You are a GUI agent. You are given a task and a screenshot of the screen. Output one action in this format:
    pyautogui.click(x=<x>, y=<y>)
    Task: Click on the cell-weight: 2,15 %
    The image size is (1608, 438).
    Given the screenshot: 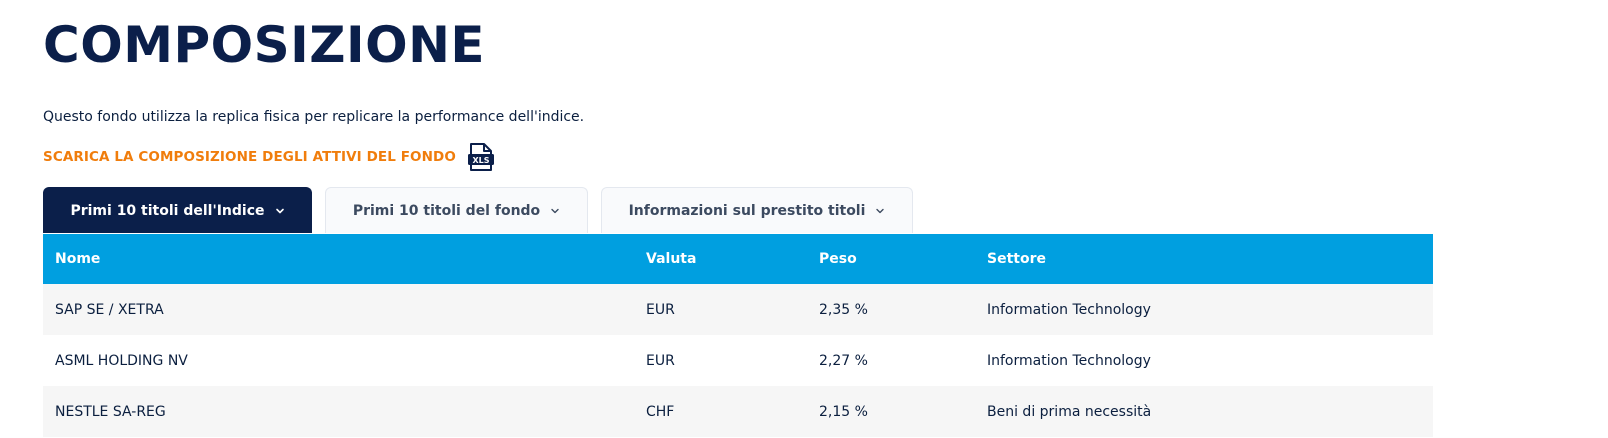 What is the action you would take?
    pyautogui.click(x=843, y=411)
    